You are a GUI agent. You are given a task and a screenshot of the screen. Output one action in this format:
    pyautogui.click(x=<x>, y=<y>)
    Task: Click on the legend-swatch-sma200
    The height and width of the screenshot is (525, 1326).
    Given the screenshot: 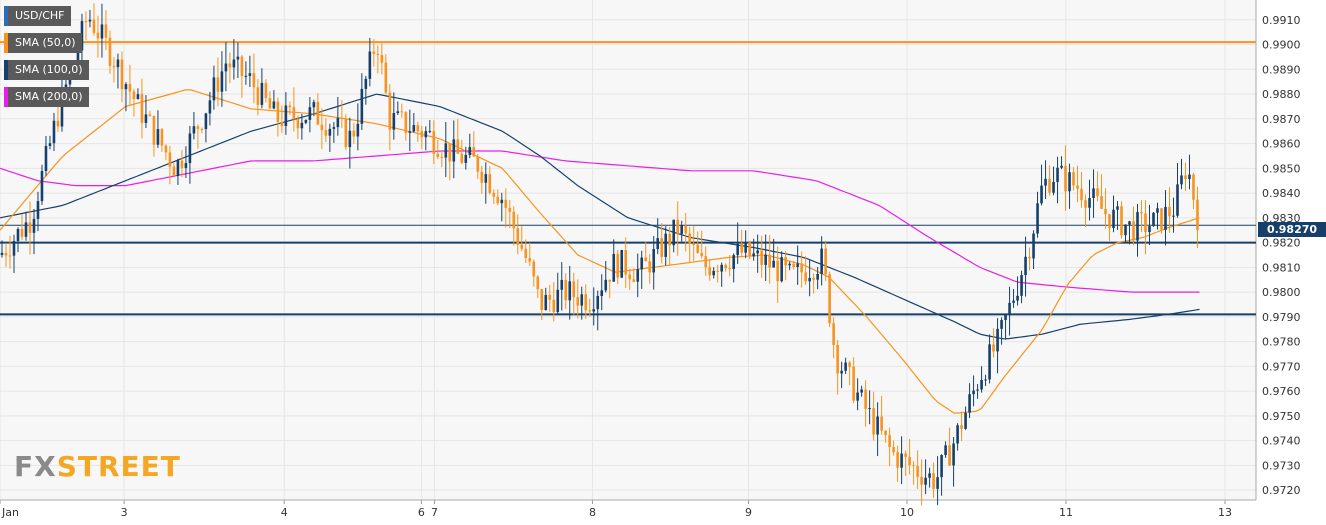 What is the action you would take?
    pyautogui.click(x=6, y=97)
    